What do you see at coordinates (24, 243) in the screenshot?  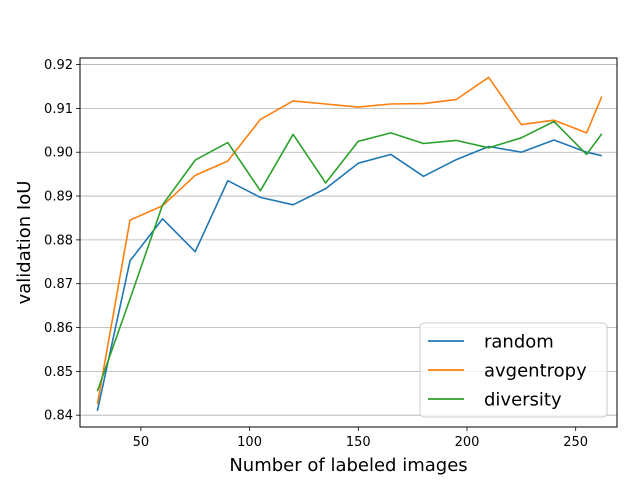 I see `y-axis-label: validation IoU` at bounding box center [24, 243].